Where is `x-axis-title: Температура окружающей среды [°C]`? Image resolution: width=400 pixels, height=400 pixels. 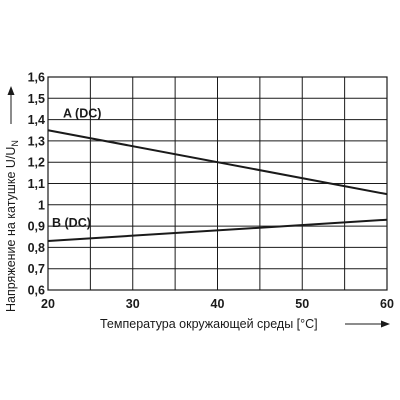
x-axis-title: Температура окружающей среды [°C] is located at coordinates (209, 324).